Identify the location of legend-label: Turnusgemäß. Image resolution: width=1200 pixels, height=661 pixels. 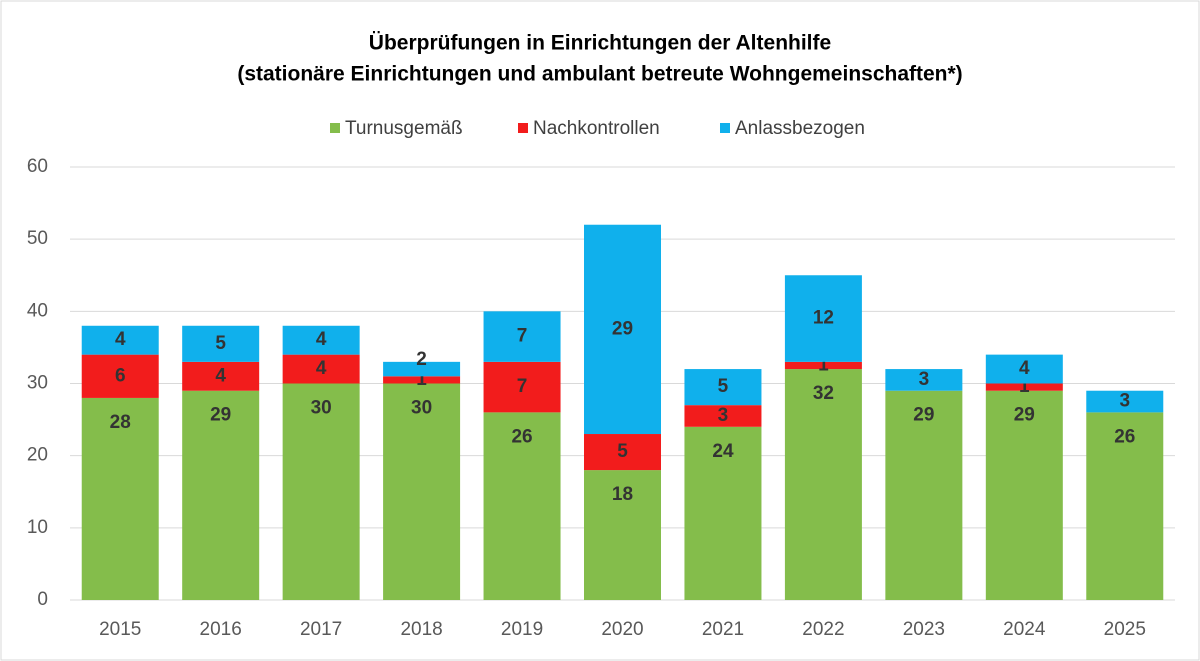
(404, 128).